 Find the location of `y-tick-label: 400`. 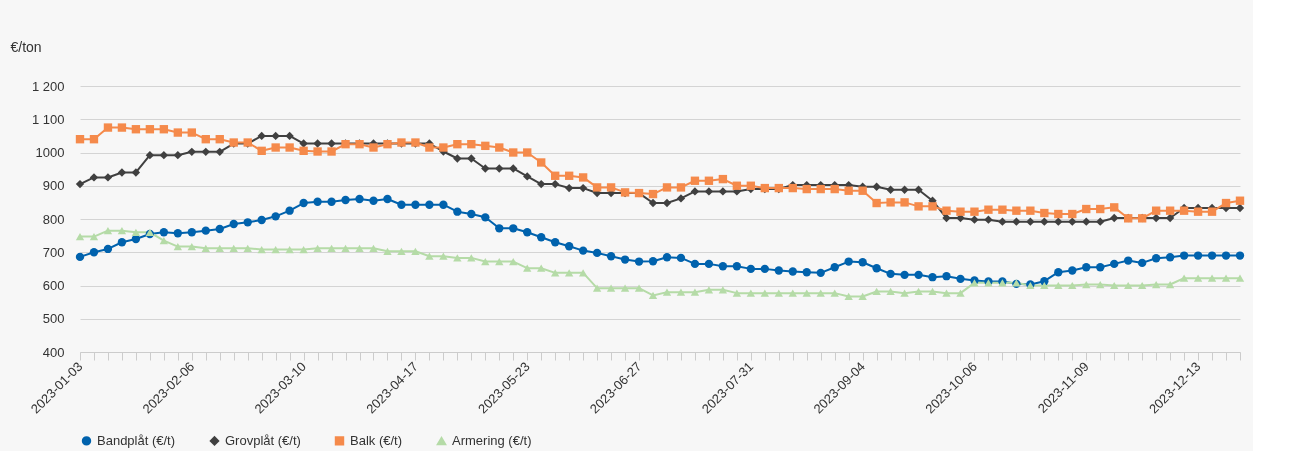

y-tick-label: 400 is located at coordinates (53, 352).